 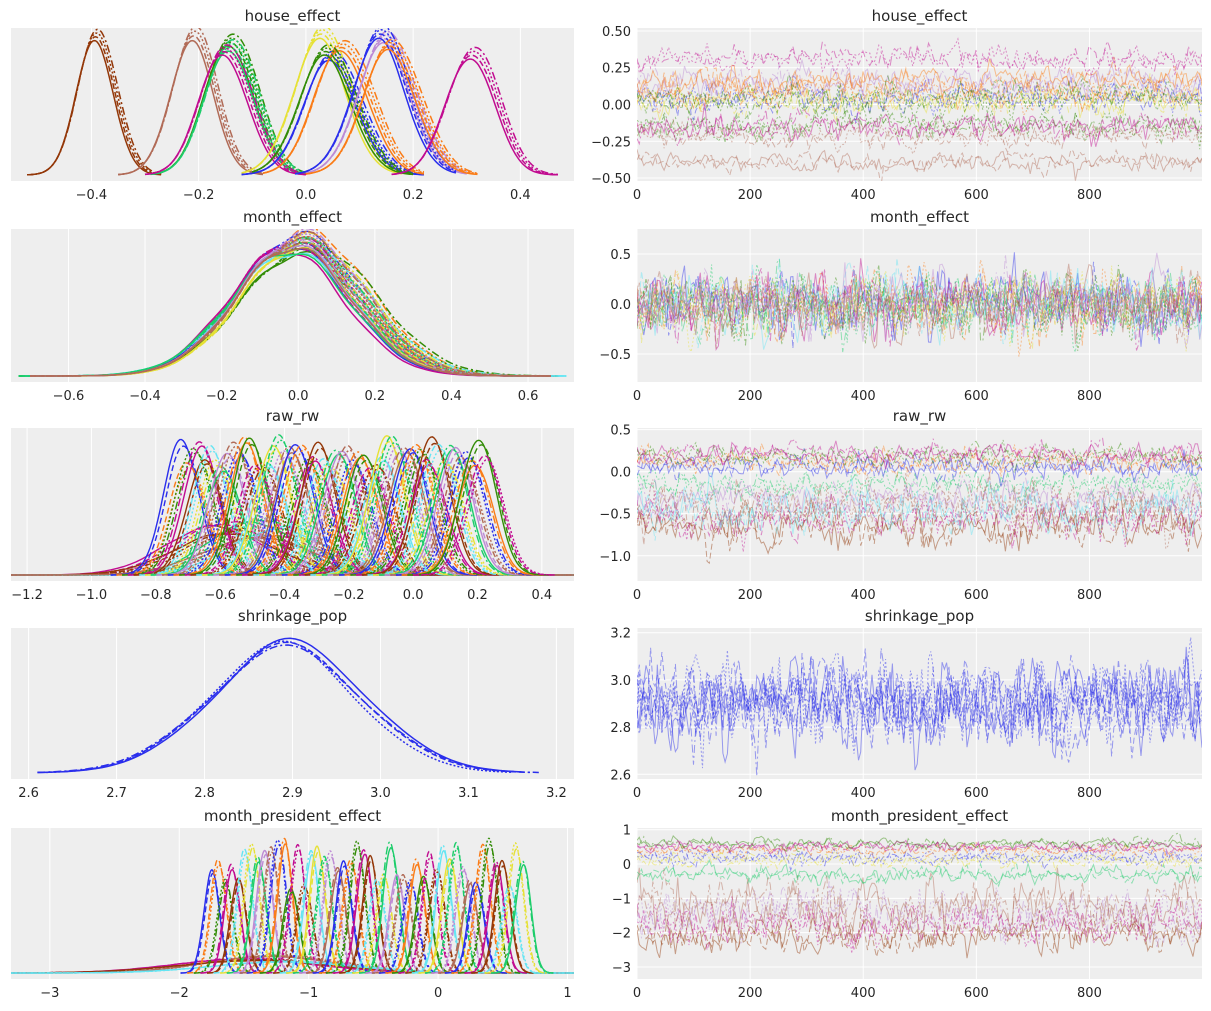 What do you see at coordinates (451, 396) in the screenshot?
I see `x-tick-label: 0.4` at bounding box center [451, 396].